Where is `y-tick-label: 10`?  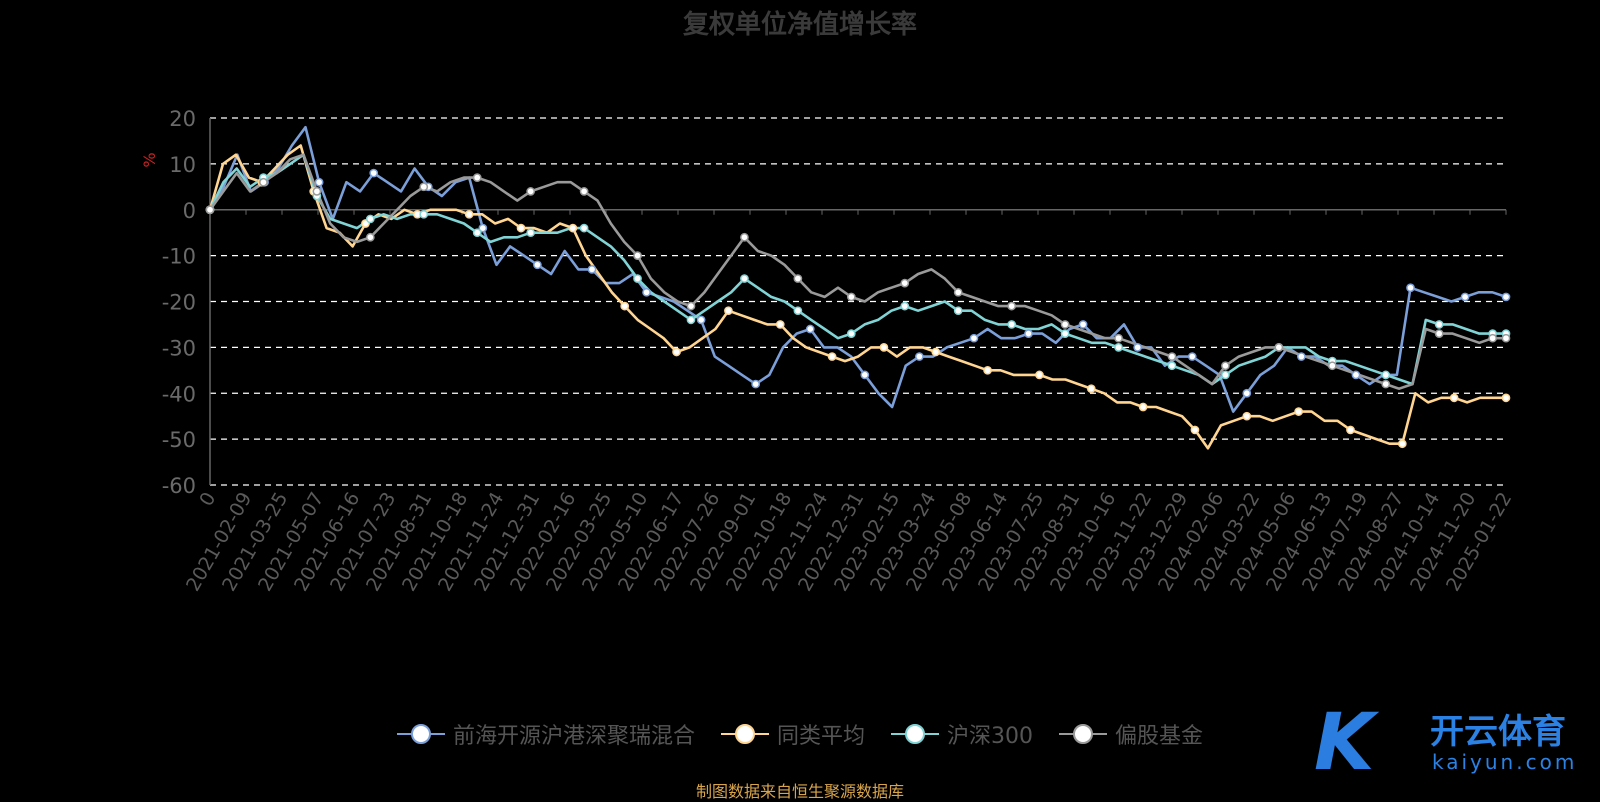
y-tick-label: 10 is located at coordinates (182, 165).